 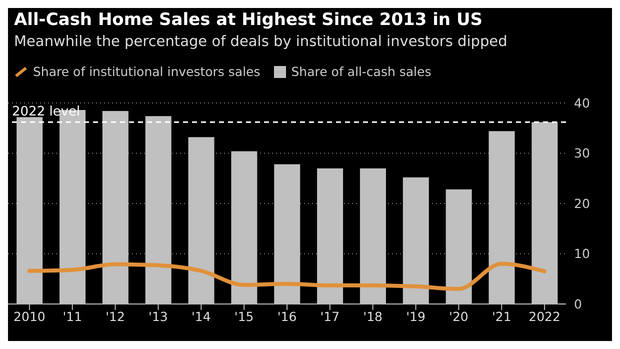 What do you see at coordinates (30, 316) in the screenshot?
I see `x-tick-label: 2010` at bounding box center [30, 316].